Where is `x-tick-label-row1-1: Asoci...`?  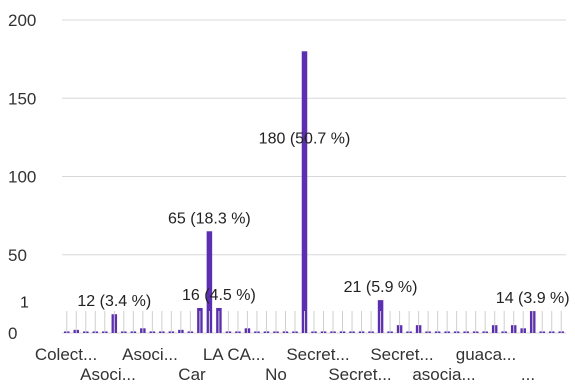
x-tick-label-row1-1: Asoci... is located at coordinates (150, 354).